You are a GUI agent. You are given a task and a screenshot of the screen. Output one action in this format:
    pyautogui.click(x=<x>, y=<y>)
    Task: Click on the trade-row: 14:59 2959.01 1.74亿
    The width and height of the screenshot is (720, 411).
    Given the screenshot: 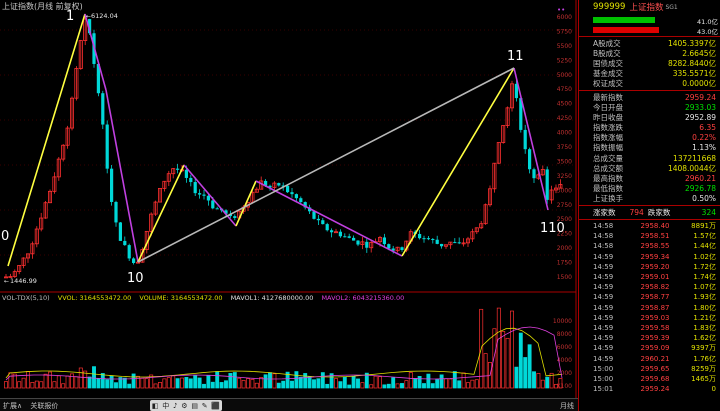 What is the action you would take?
    pyautogui.click(x=654, y=277)
    